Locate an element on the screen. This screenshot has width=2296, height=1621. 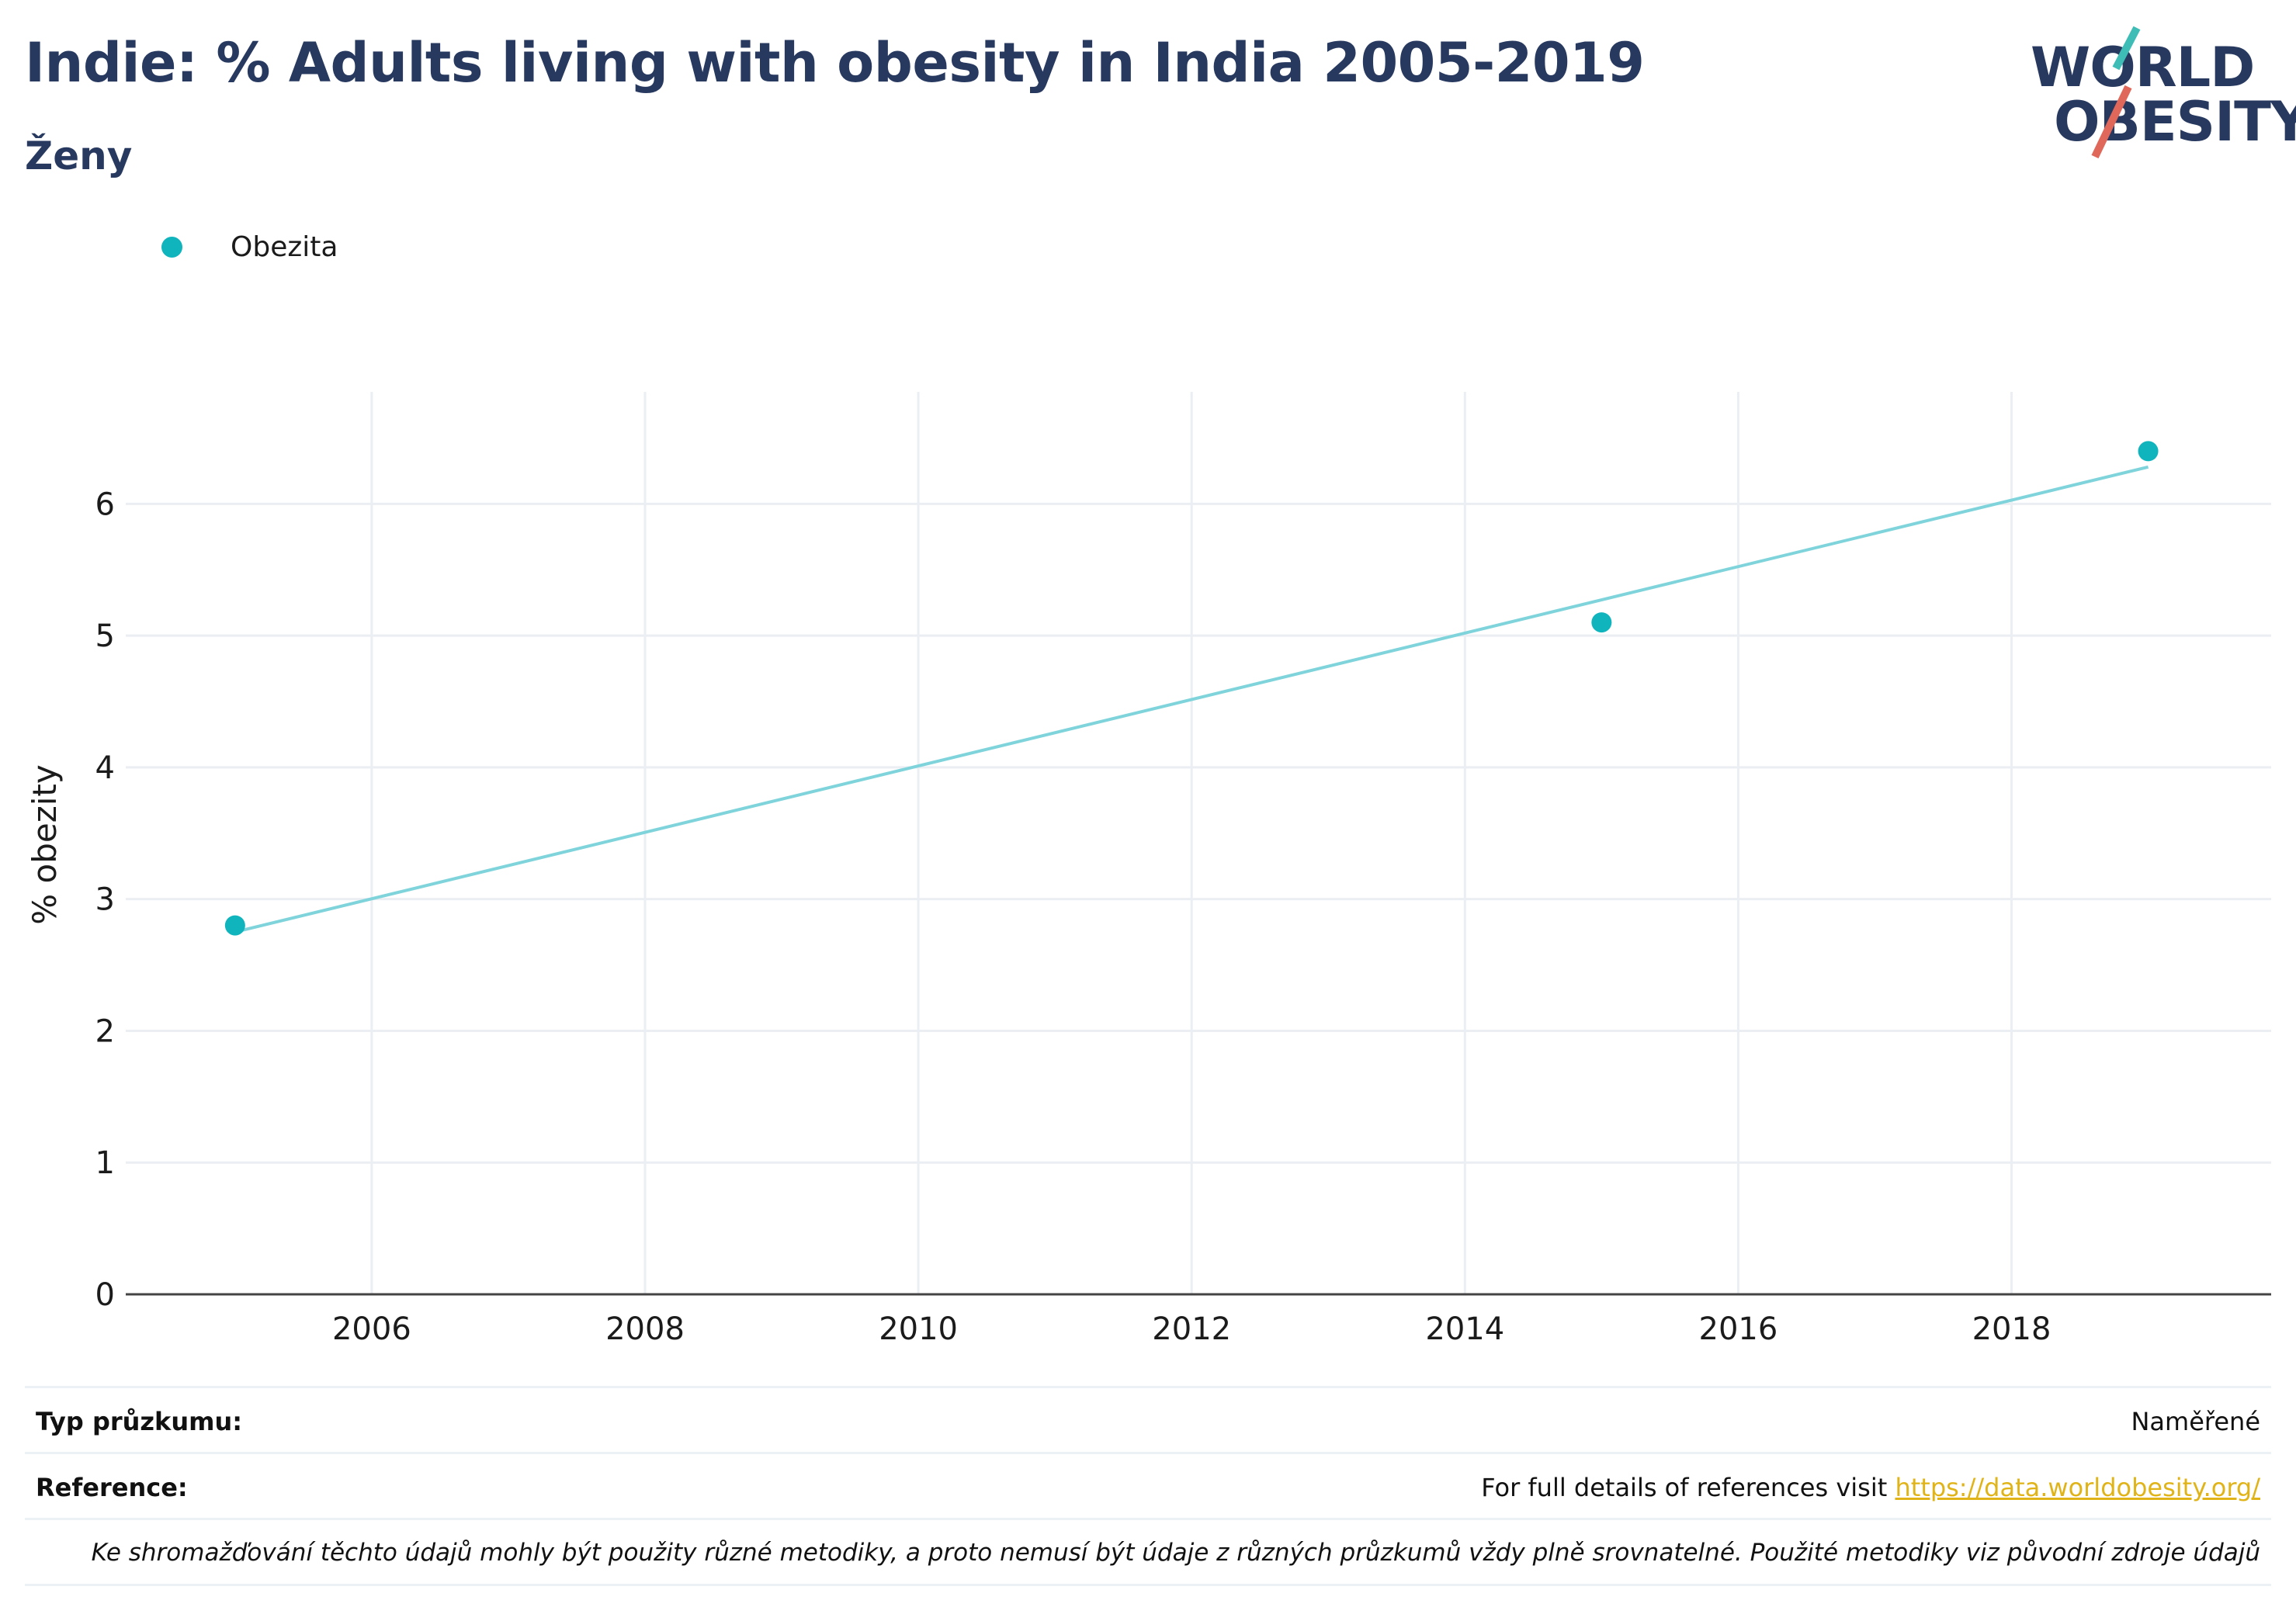
x-tick-label-2010: 2010 is located at coordinates (918, 1329).